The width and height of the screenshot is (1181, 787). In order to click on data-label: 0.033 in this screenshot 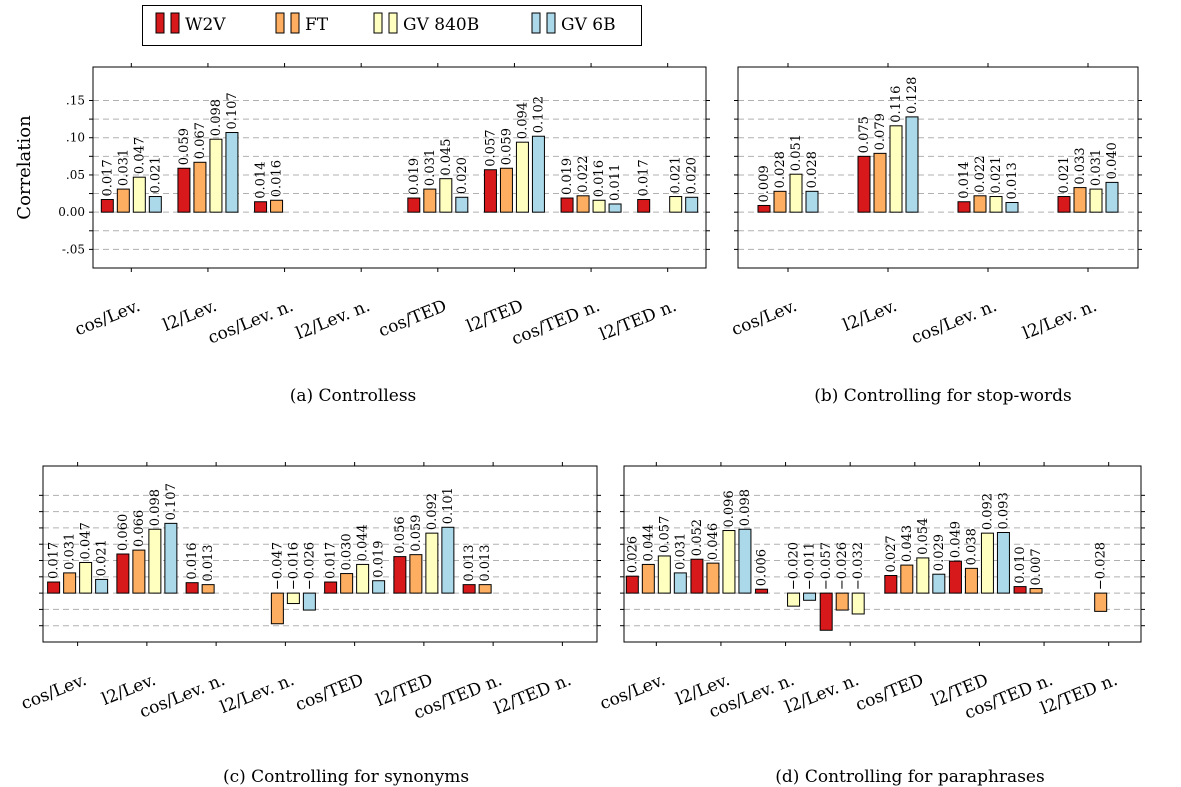, I will do `click(1080, 165)`.